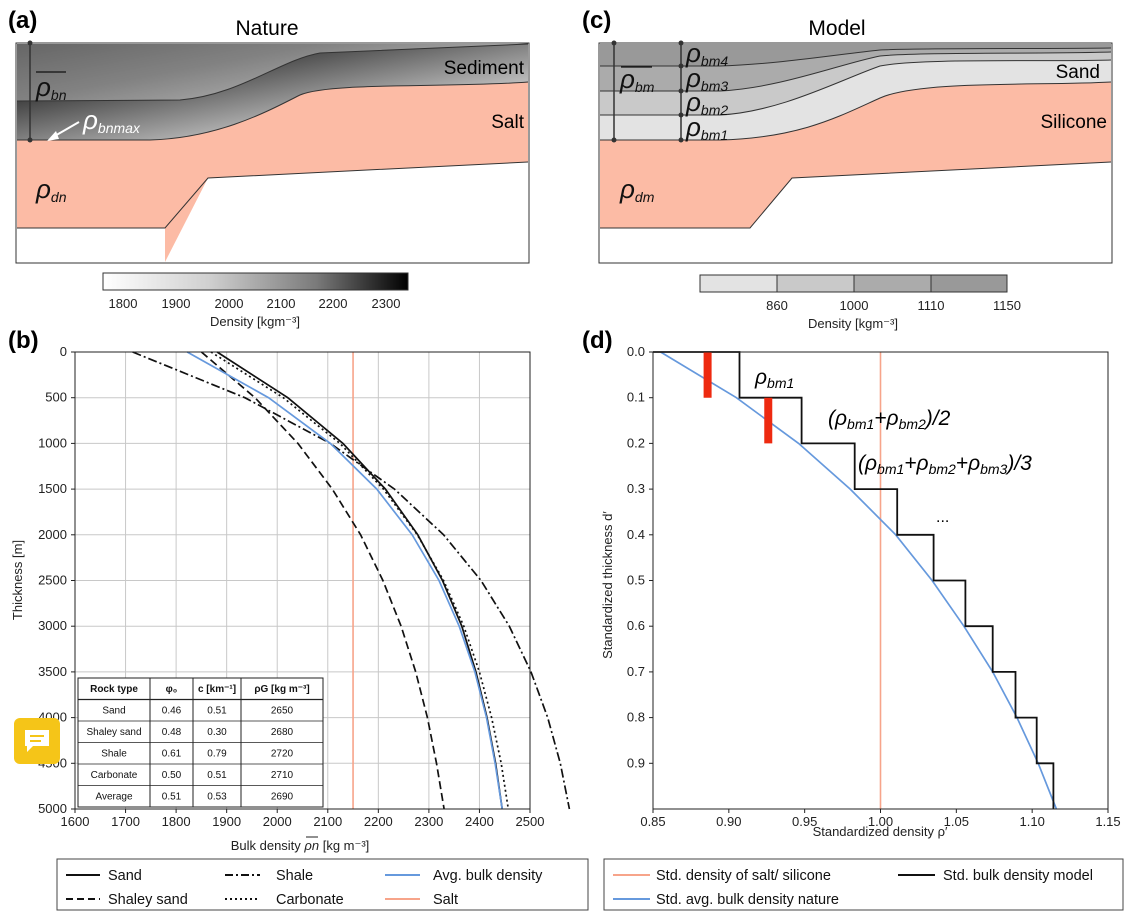 This screenshot has width=1130, height=913. What do you see at coordinates (856, 195) in the screenshot?
I see `basement-line-model` at bounding box center [856, 195].